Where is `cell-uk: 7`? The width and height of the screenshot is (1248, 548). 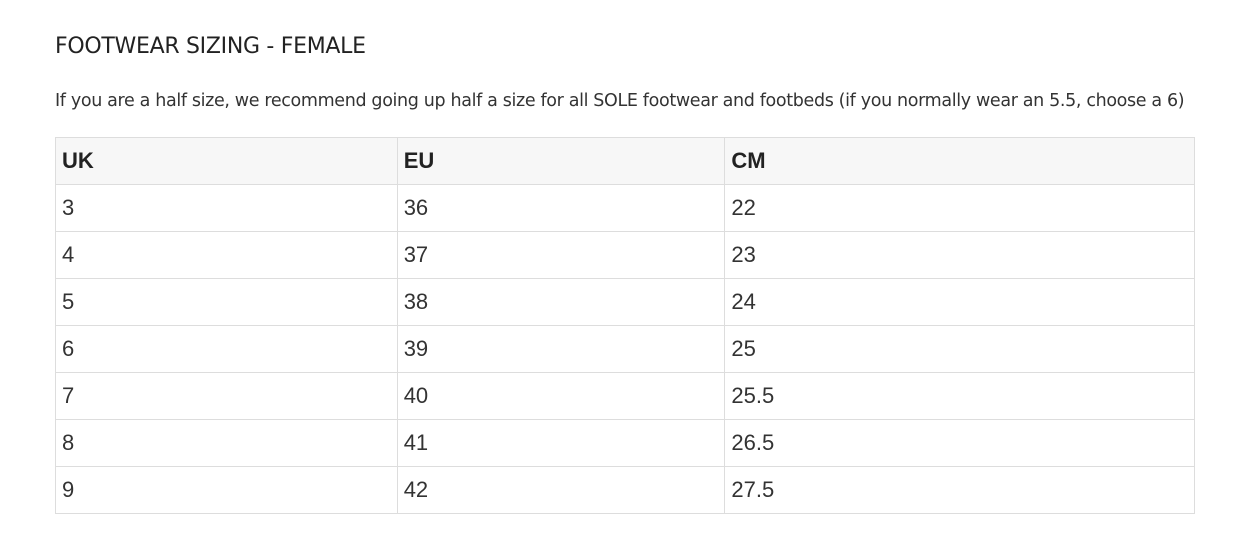 cell-uk: 7 is located at coordinates (226, 396).